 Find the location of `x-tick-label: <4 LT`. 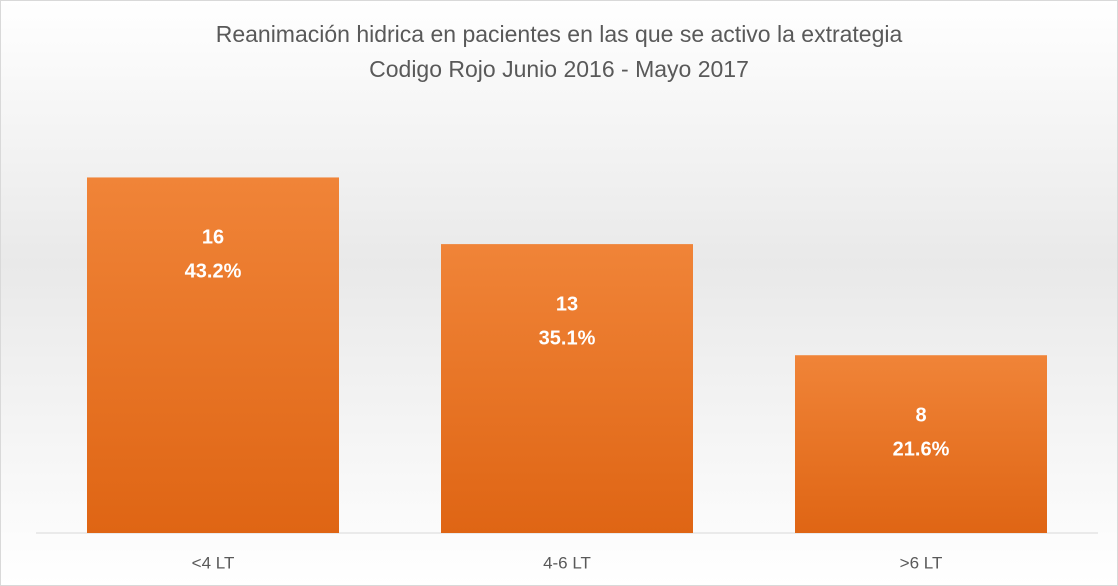

x-tick-label: <4 LT is located at coordinates (213, 562).